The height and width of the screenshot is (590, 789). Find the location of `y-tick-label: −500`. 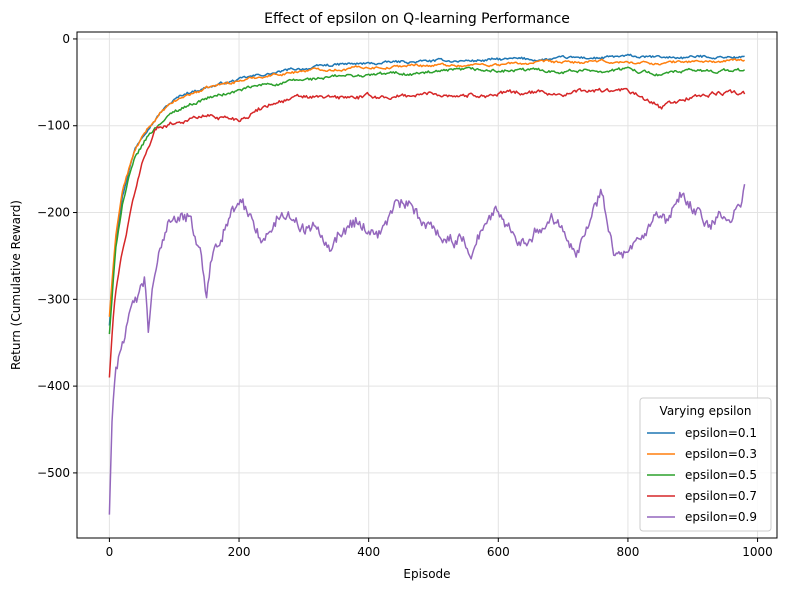

y-tick-label: −500 is located at coordinates (53, 473).